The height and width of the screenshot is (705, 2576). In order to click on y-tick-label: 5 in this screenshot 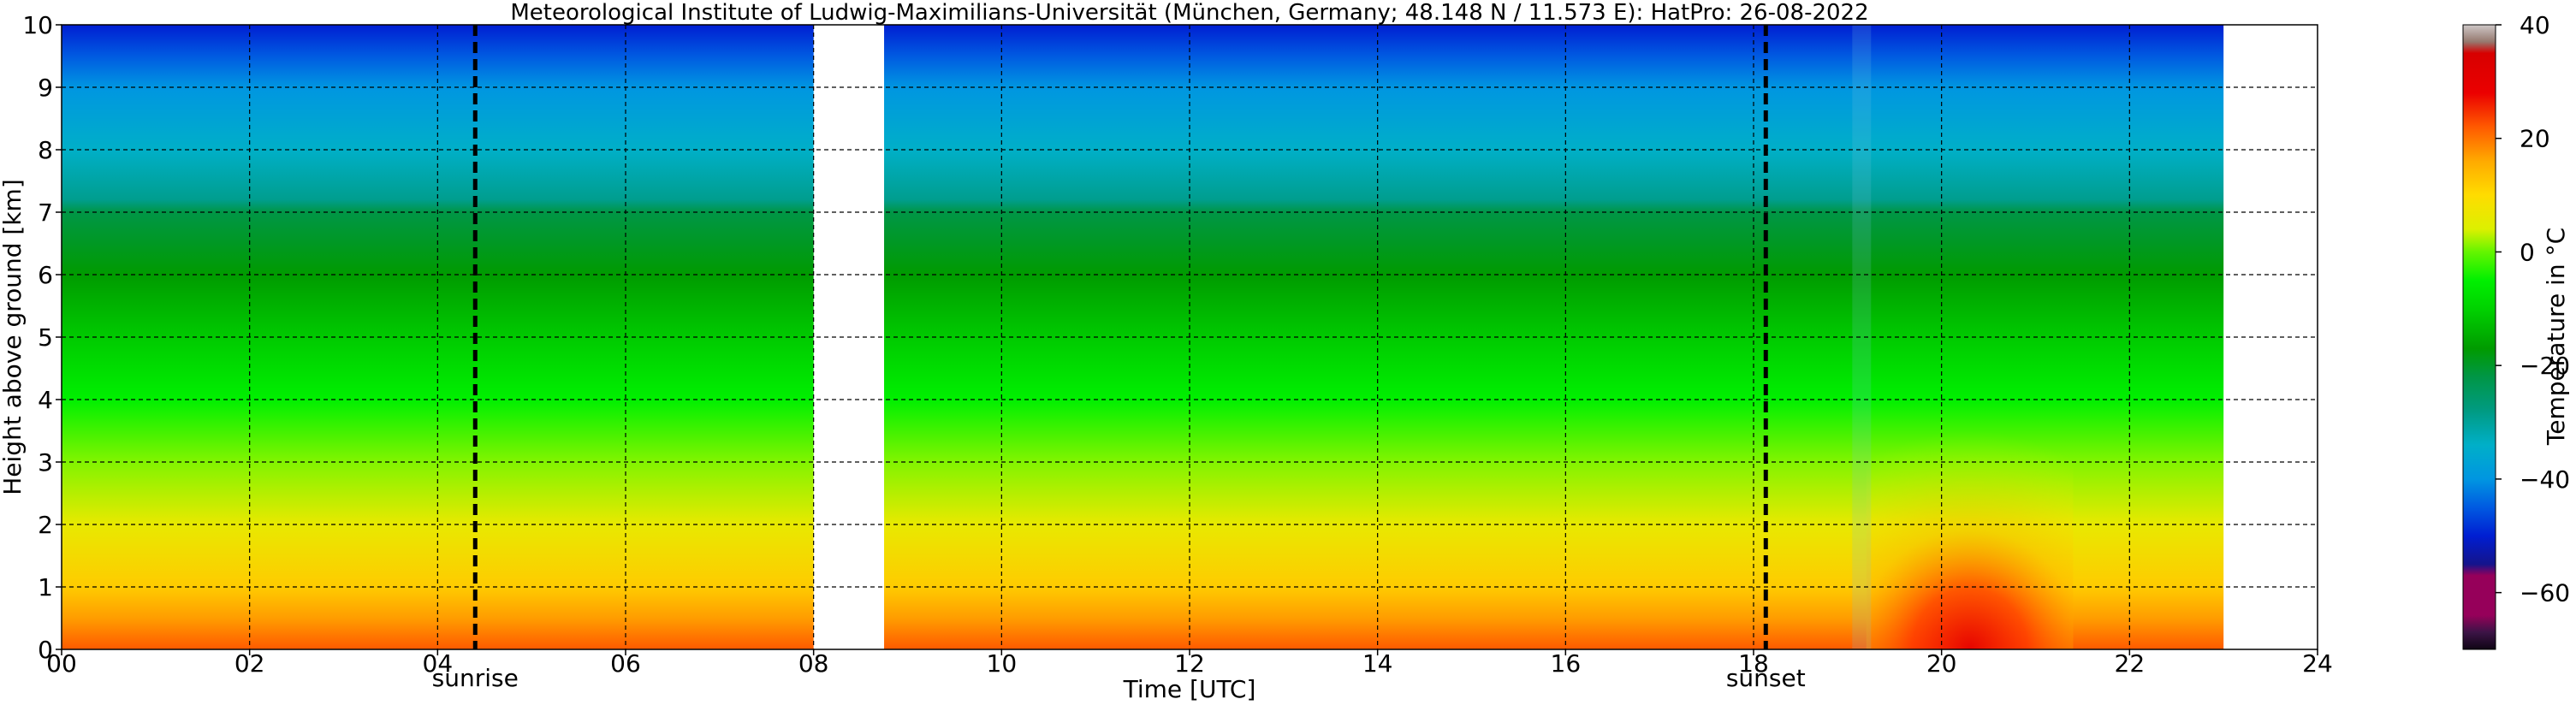, I will do `click(45, 337)`.